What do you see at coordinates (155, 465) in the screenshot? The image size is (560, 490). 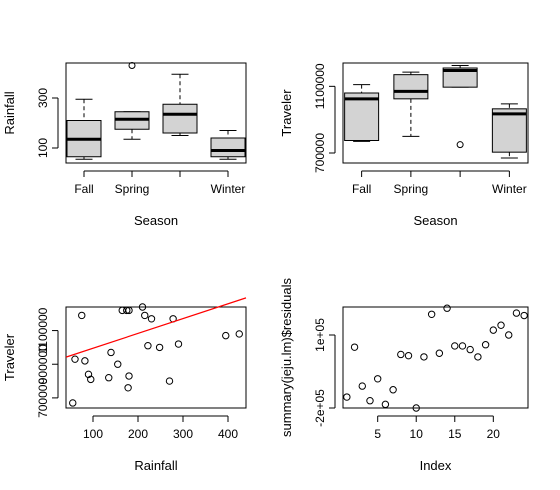 I see `x-axis-label: Rainfall` at bounding box center [155, 465].